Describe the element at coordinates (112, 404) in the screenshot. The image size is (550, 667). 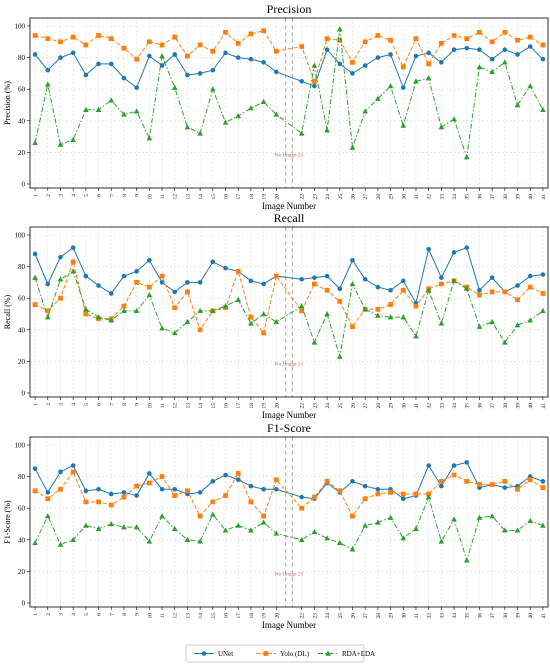
I see `x-tick-label: 7` at that location.